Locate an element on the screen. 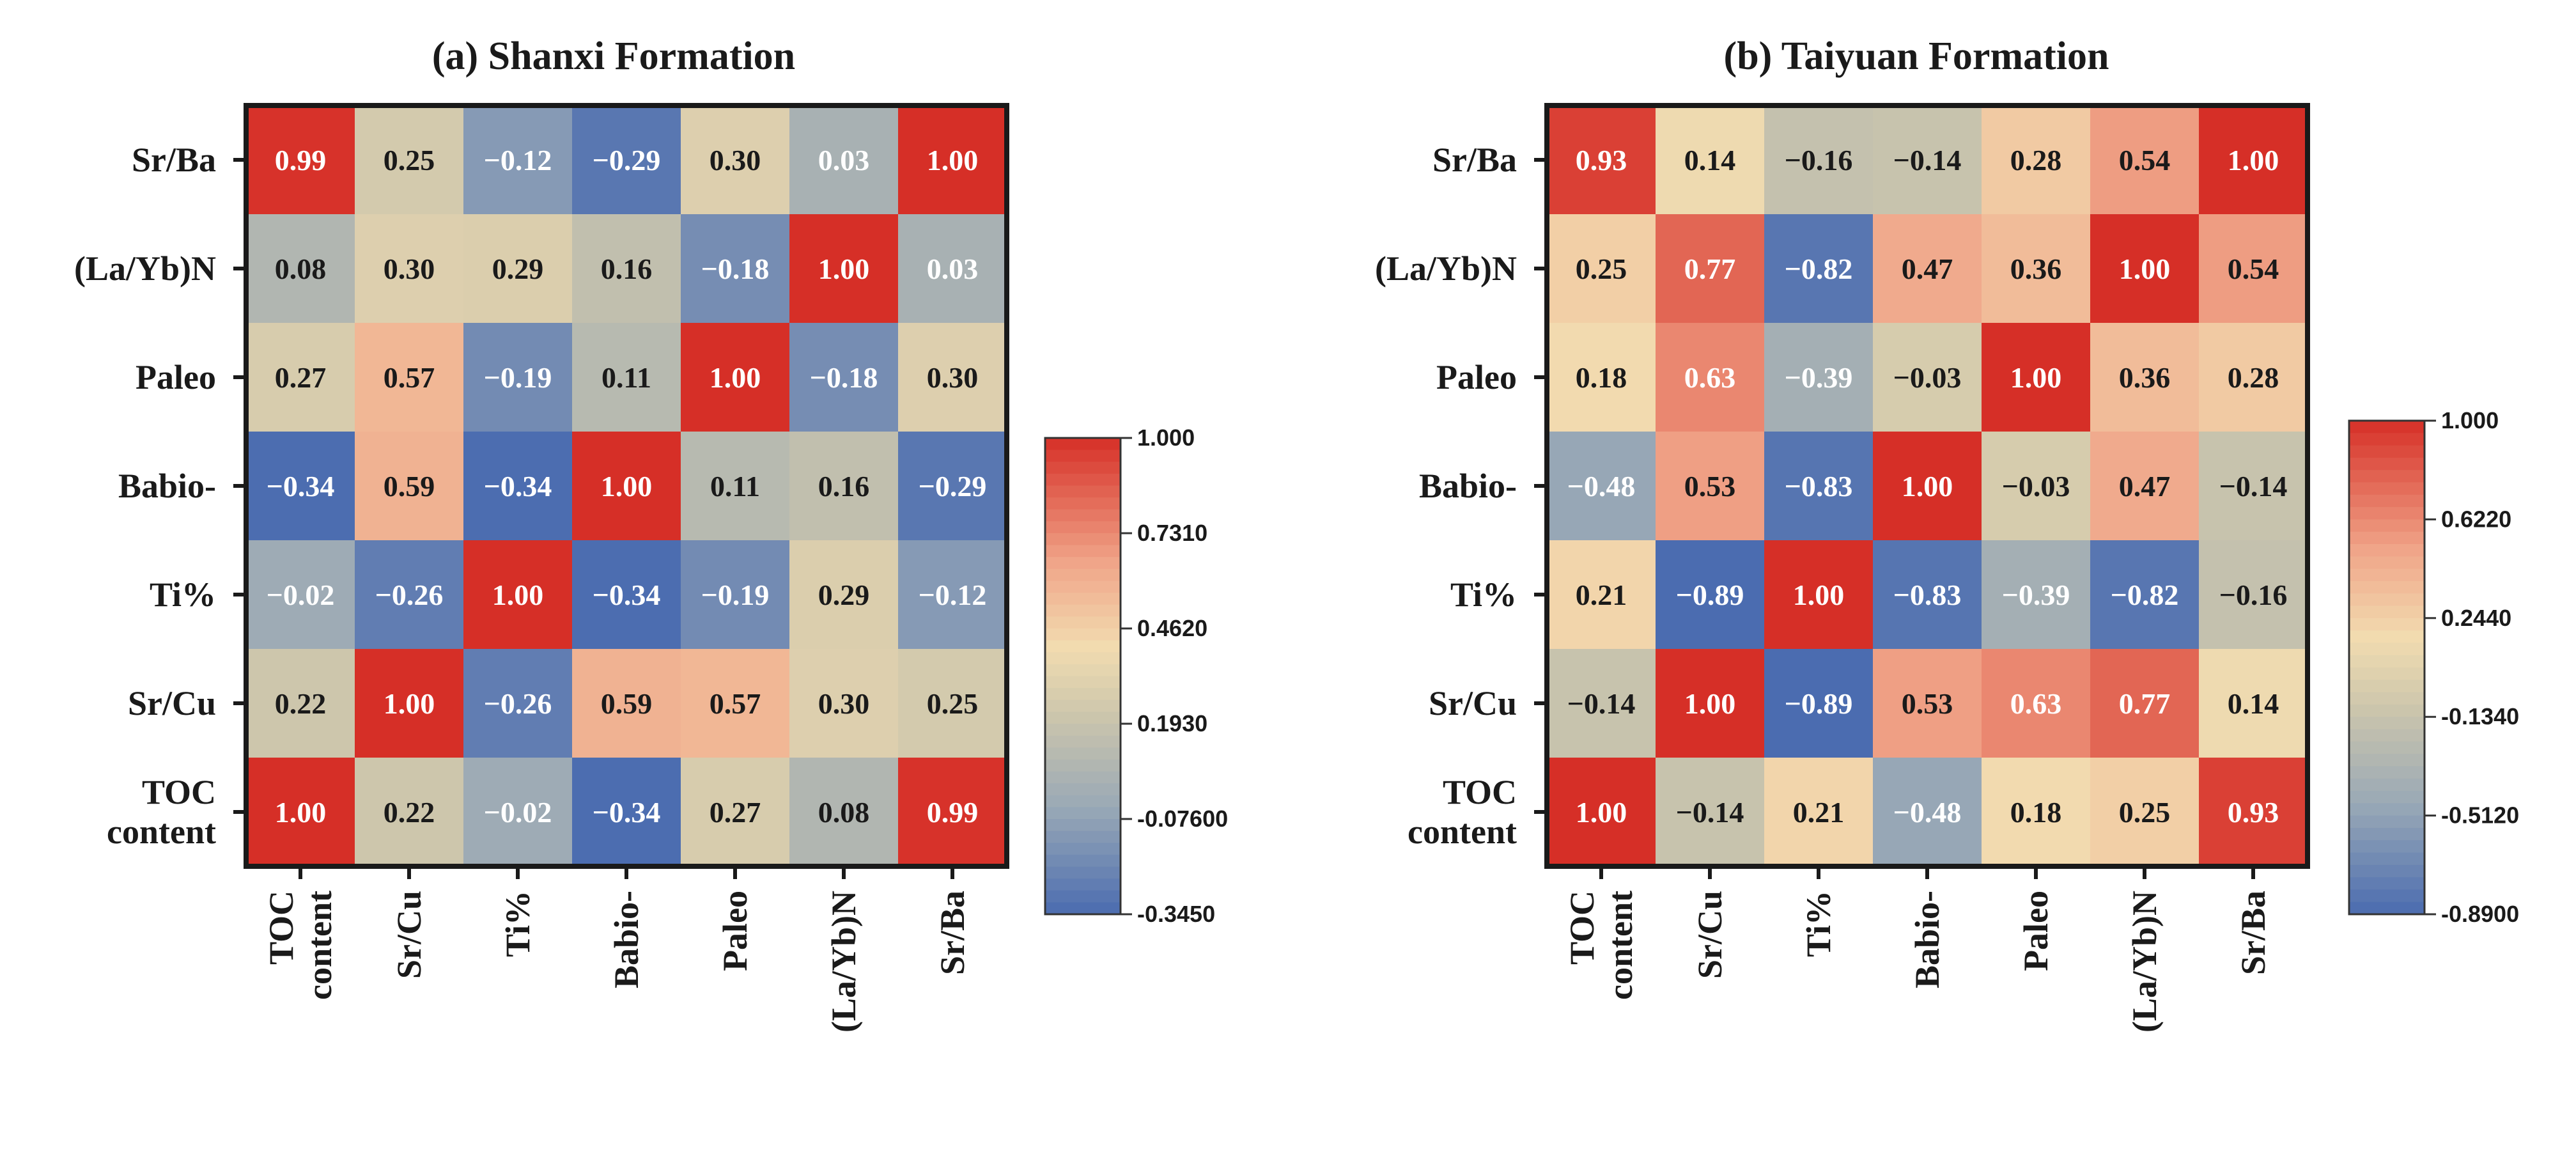 The image size is (2576, 1154). colorbar-tick-label: 0.4620 is located at coordinates (1172, 628).